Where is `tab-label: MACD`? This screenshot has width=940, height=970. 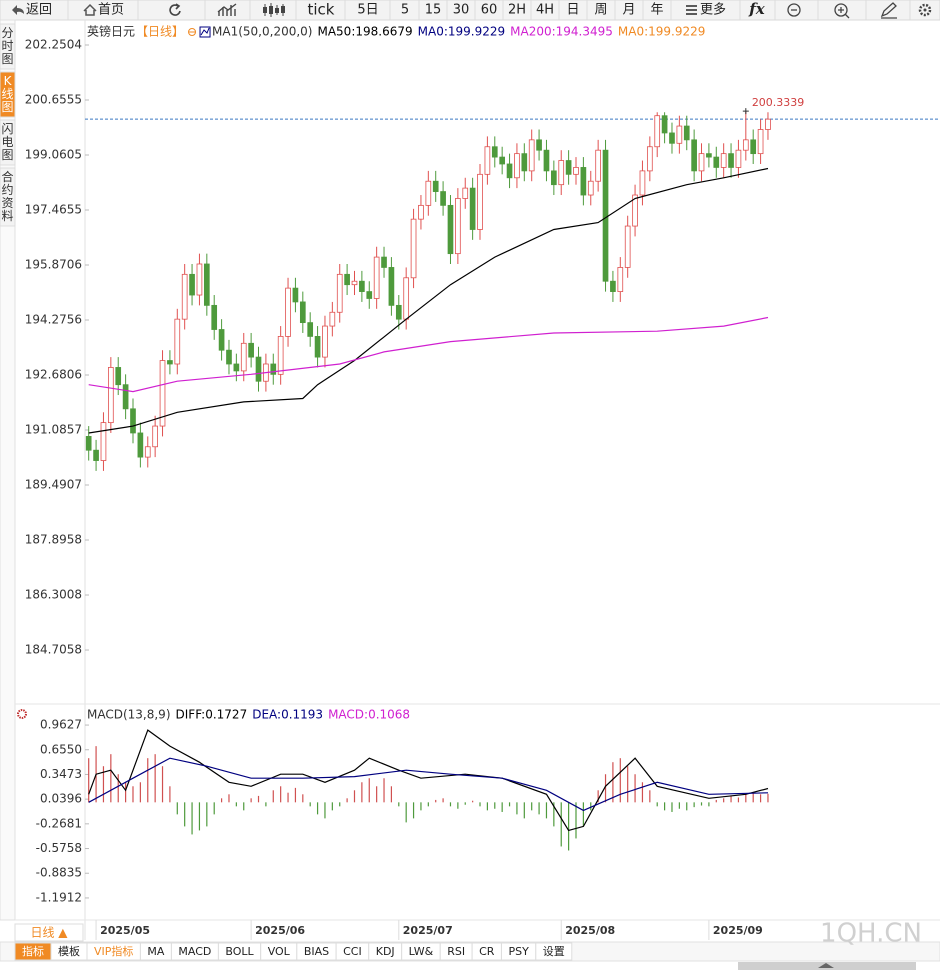
tab-label: MACD is located at coordinates (194, 951).